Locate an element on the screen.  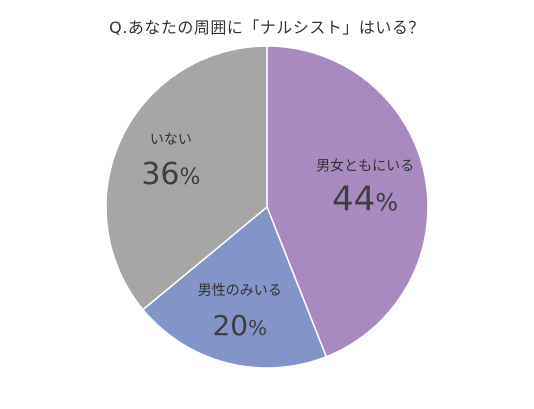
slice-label-name-3: いない is located at coordinates (171, 140).